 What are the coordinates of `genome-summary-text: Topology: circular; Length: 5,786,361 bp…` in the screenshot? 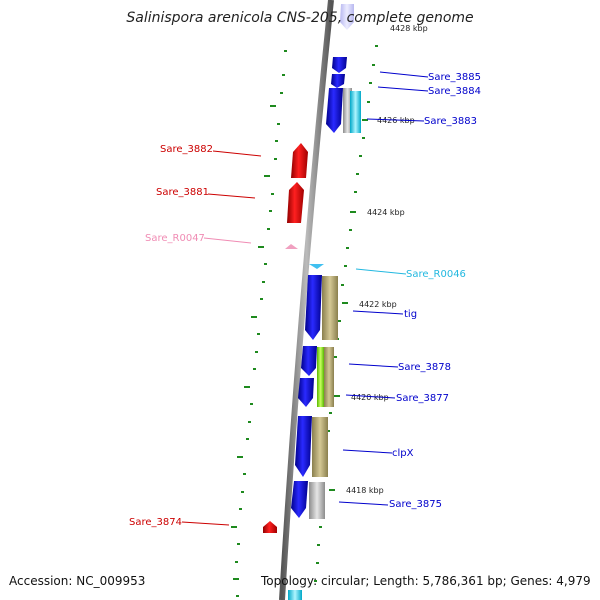 It's located at (426, 581).